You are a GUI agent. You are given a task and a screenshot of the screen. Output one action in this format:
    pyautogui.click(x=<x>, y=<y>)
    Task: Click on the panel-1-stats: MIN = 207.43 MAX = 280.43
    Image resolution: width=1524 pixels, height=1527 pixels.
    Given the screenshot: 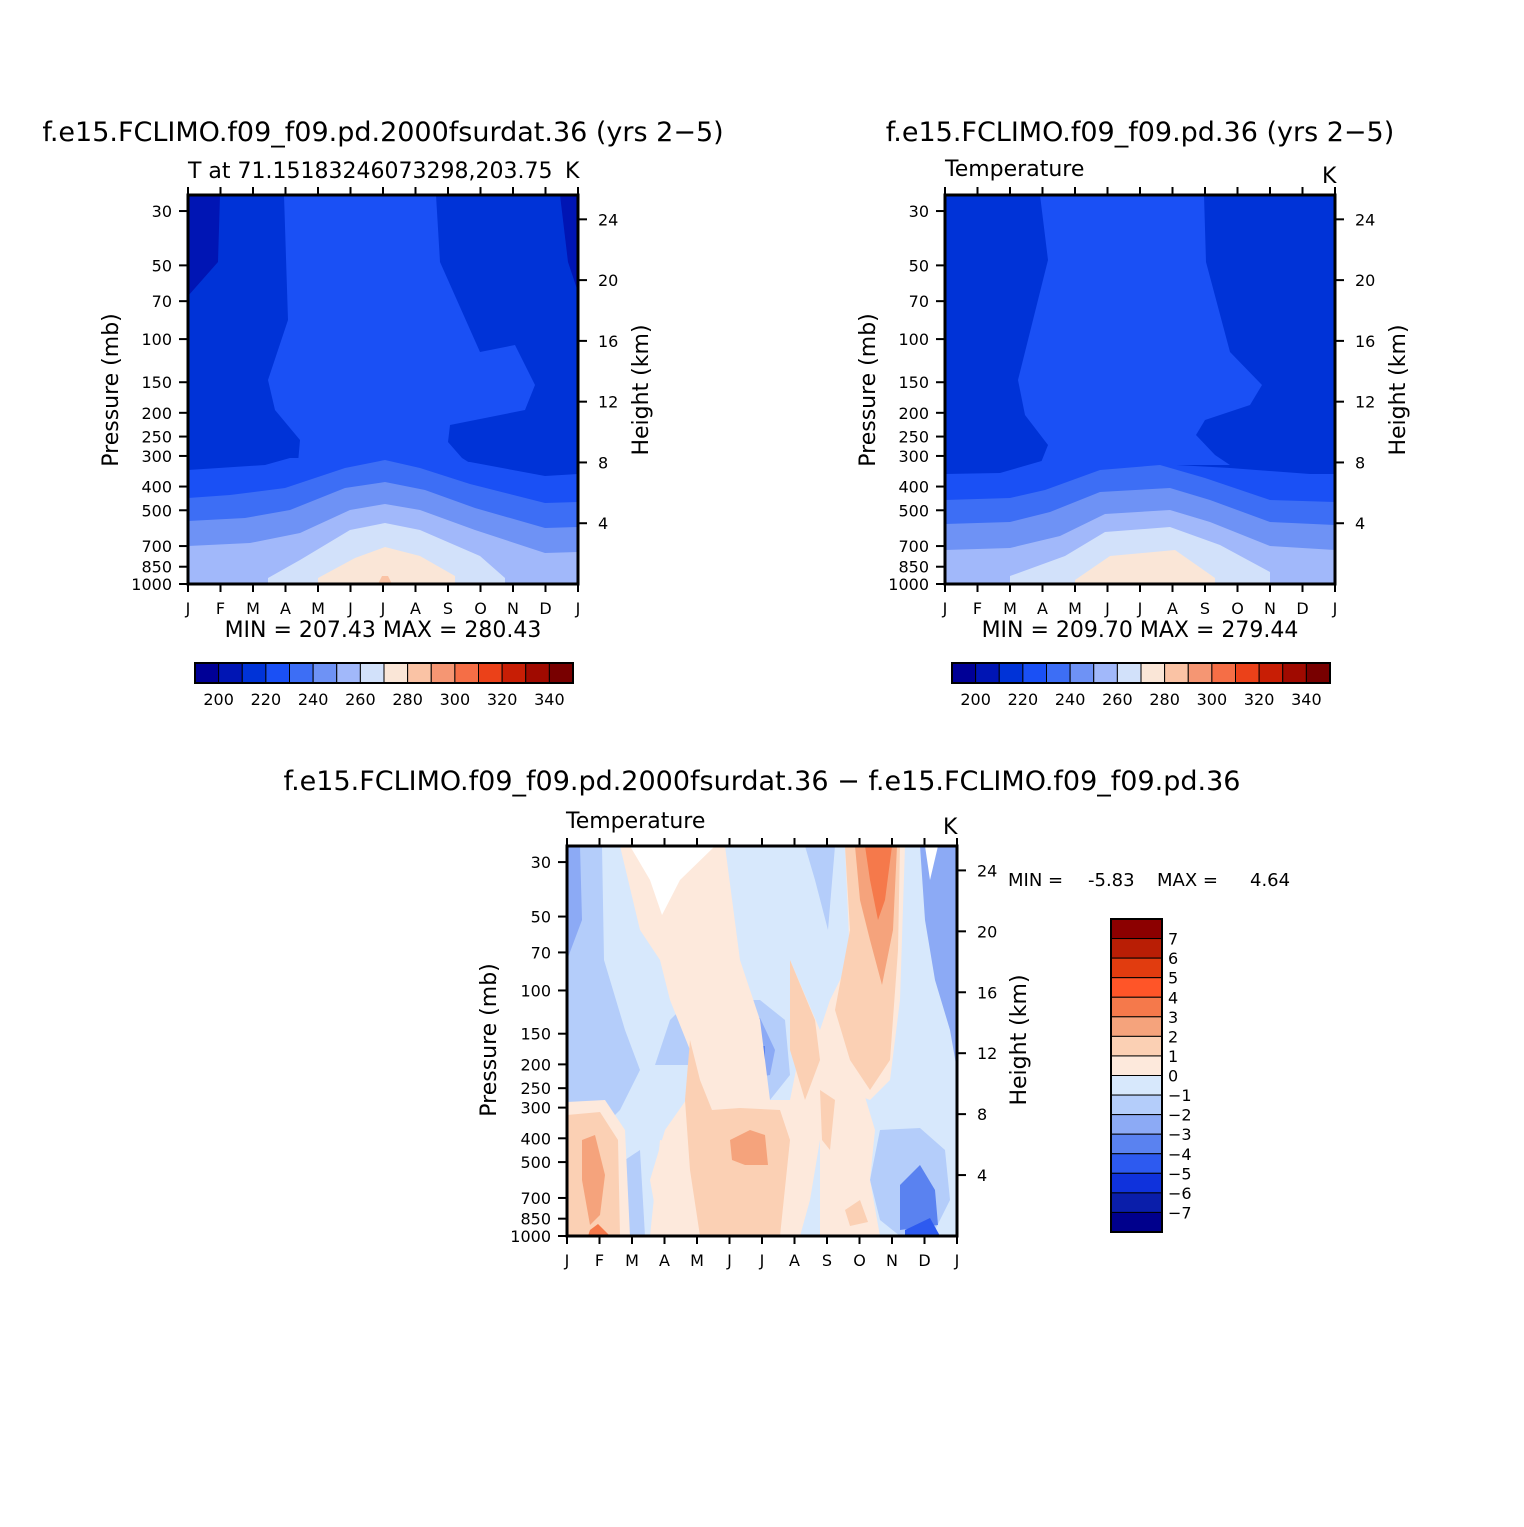 What is the action you would take?
    pyautogui.click(x=383, y=630)
    